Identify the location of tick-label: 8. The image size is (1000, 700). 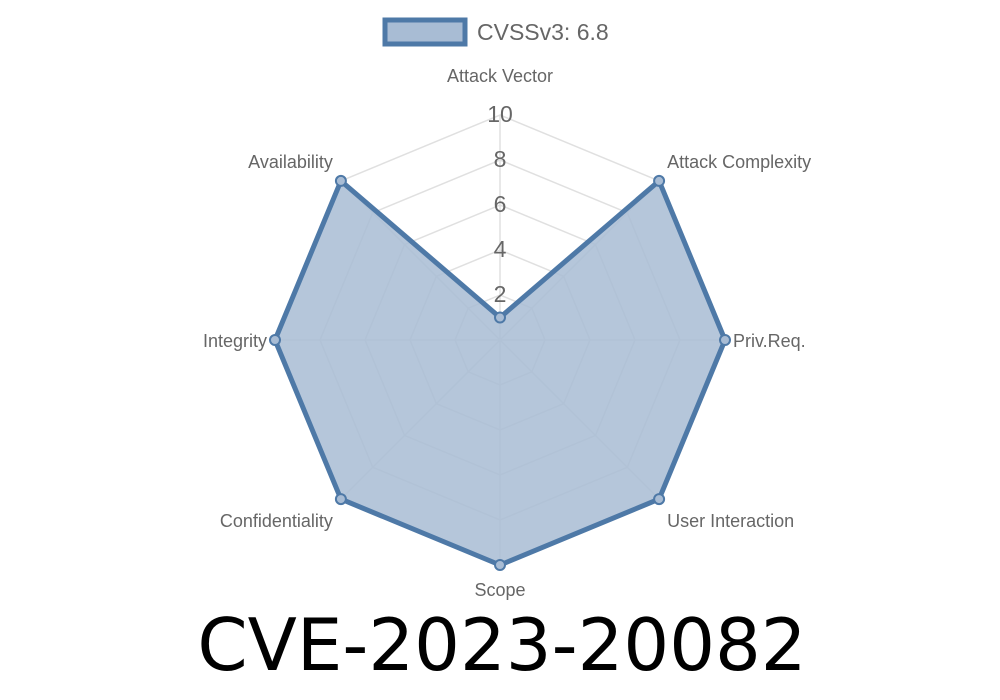
(500, 159).